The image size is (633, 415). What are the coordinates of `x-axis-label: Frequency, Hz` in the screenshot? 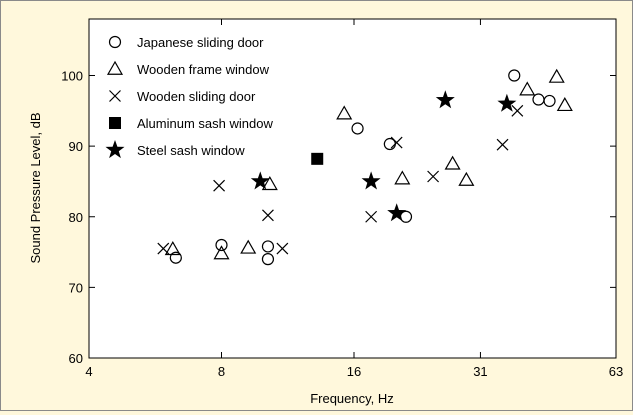 It's located at (352, 398).